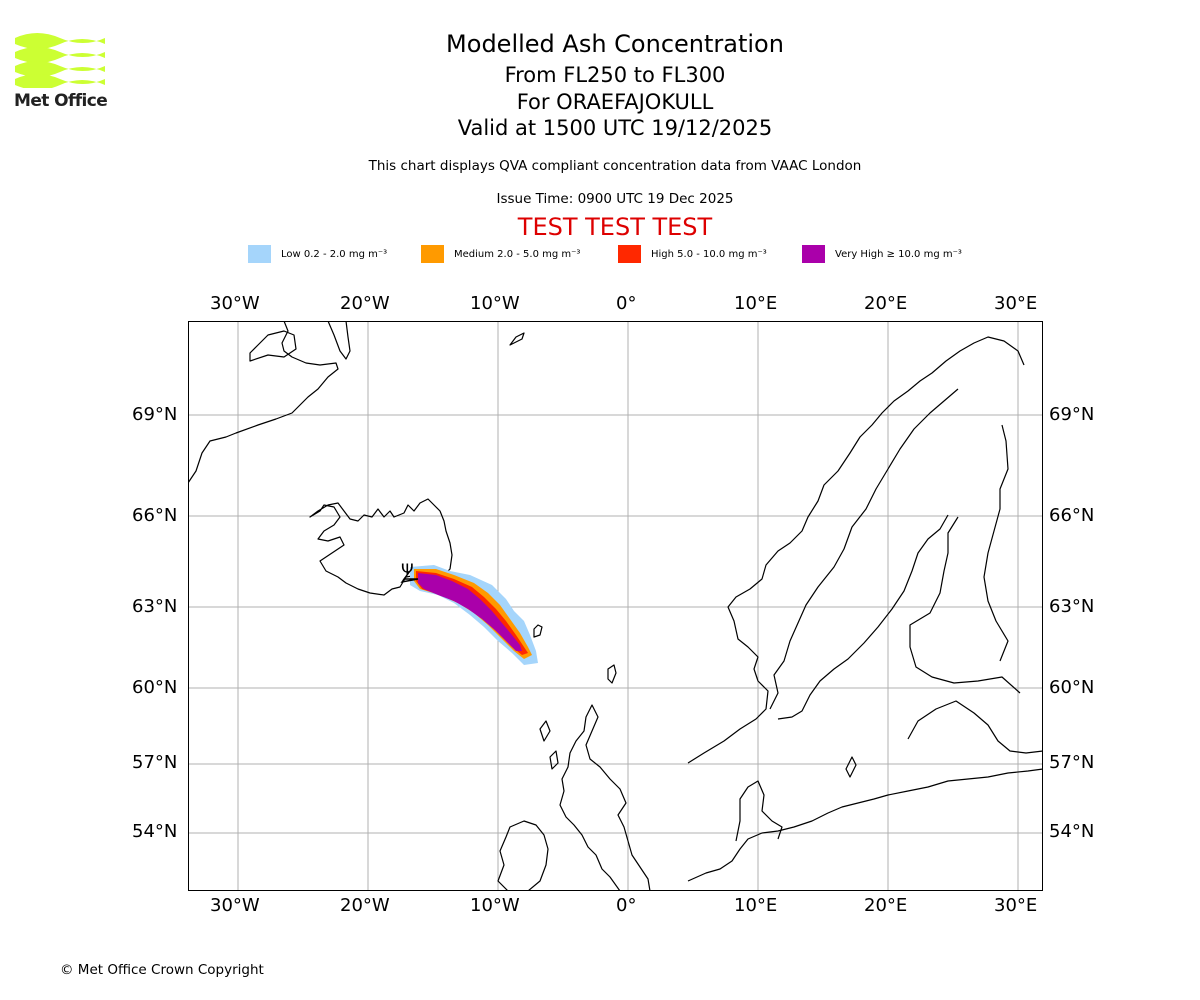  I want to click on test-banner: TEST TEST TEST, so click(615, 227).